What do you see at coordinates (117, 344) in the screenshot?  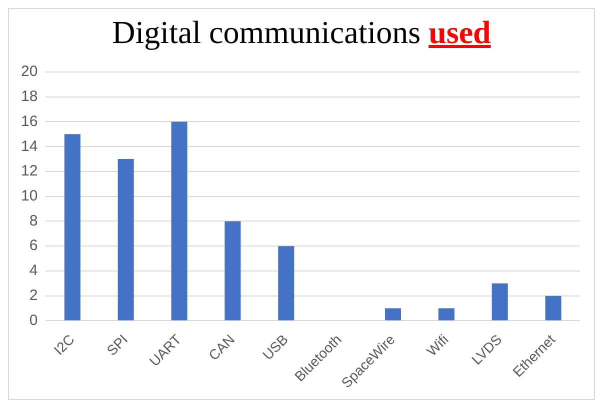 I see `x-tick-label: SPI` at bounding box center [117, 344].